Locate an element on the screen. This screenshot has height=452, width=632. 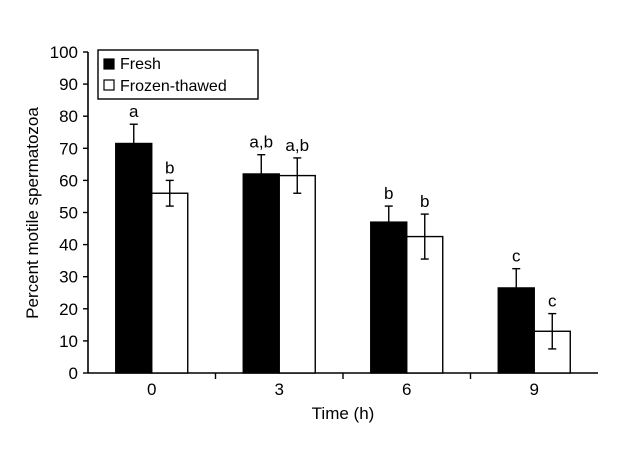
x-tick-label: 0 is located at coordinates (151, 389).